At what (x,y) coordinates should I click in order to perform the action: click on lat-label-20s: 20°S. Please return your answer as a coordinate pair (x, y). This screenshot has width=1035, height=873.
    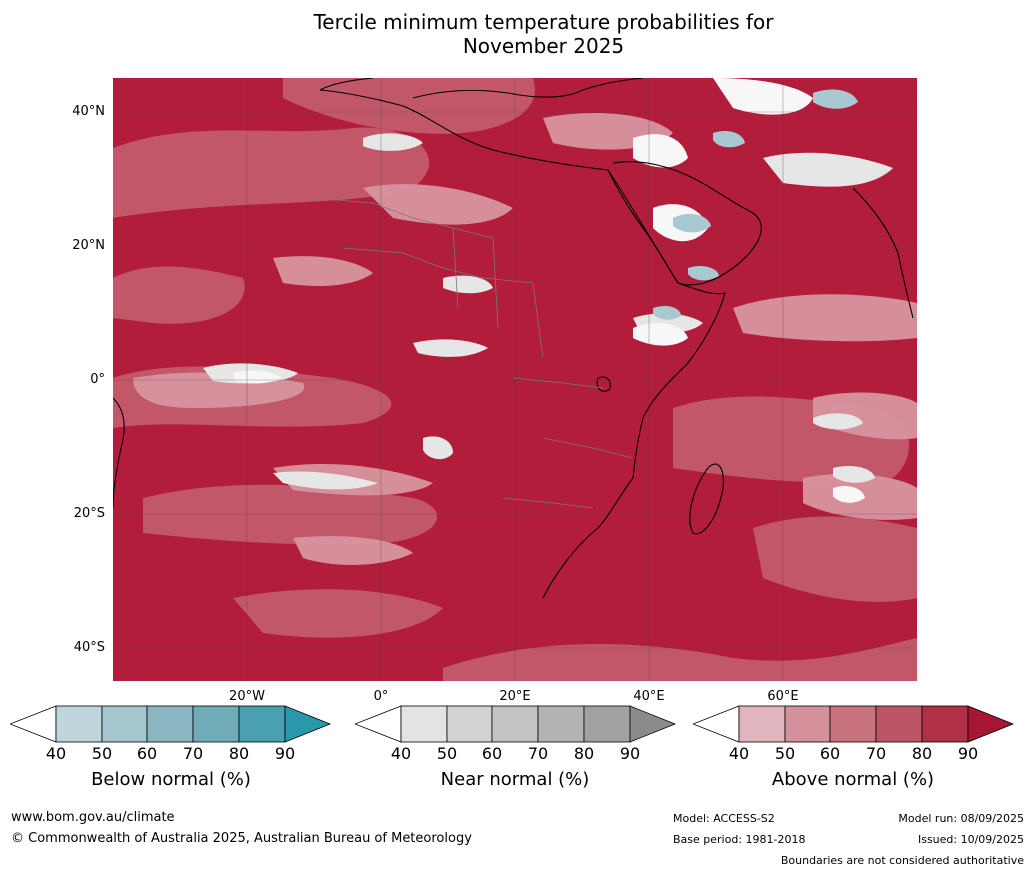
    Looking at the image, I should click on (89, 513).